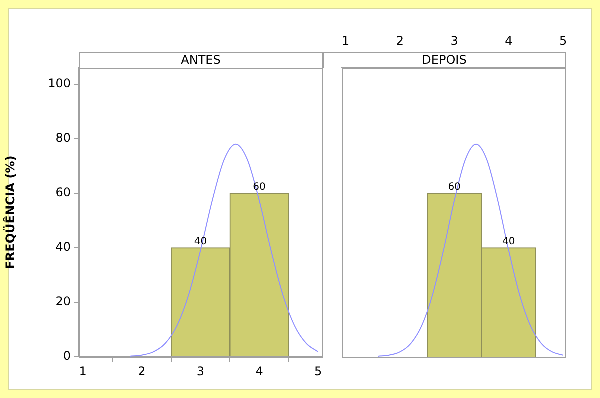 The image size is (600, 398). I want to click on y-tick-label: 100, so click(59, 83).